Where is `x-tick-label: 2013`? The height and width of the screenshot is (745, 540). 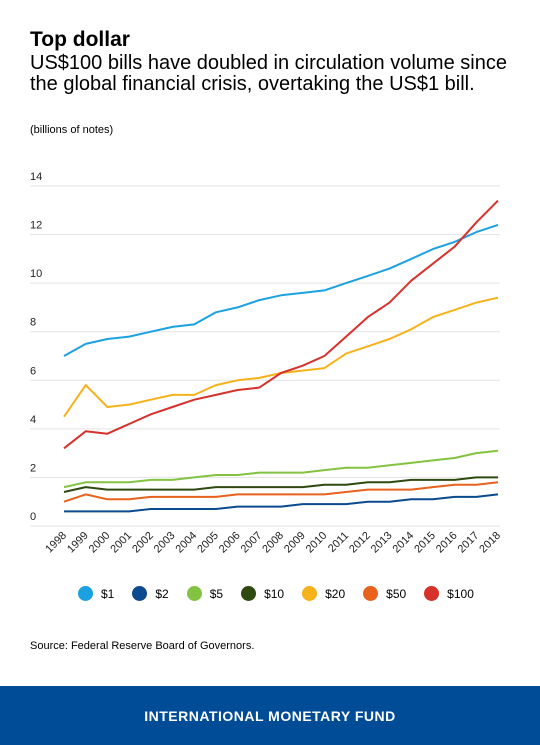
x-tick-label: 2013 is located at coordinates (382, 543).